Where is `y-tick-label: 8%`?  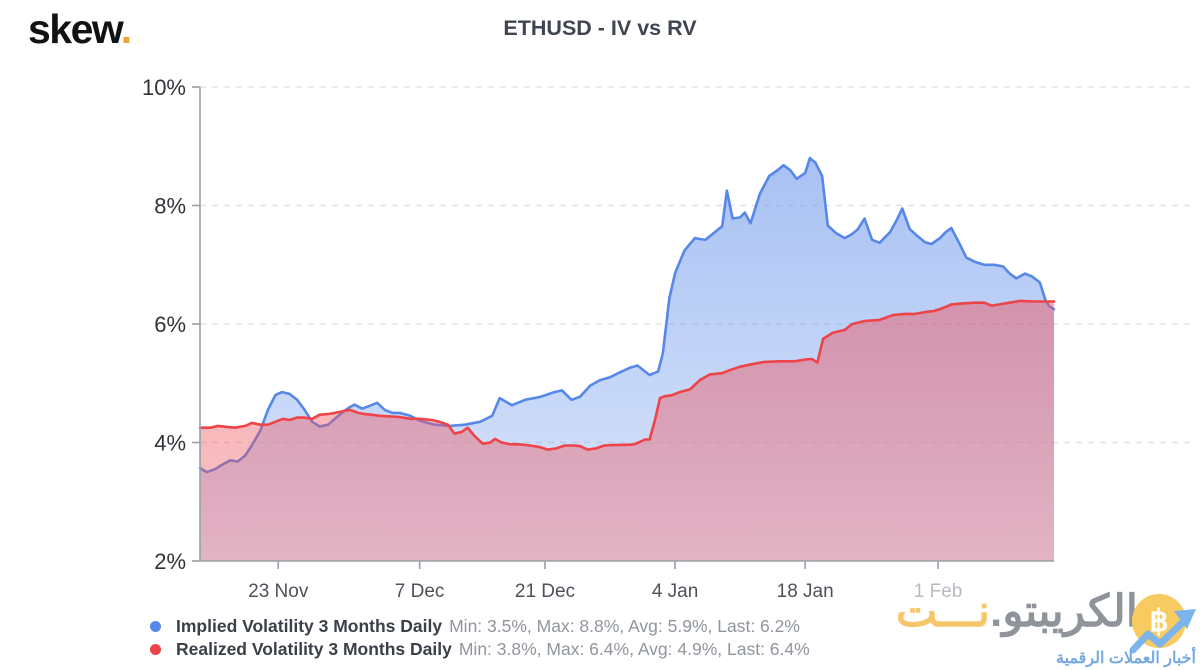 y-tick-label: 8% is located at coordinates (170, 206).